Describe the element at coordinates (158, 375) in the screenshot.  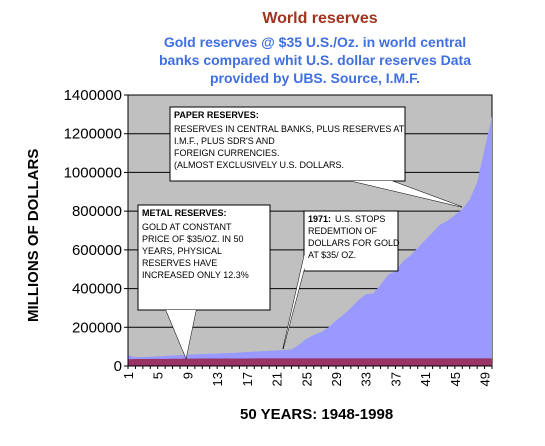
I see `x-tick-label: 5` at that location.